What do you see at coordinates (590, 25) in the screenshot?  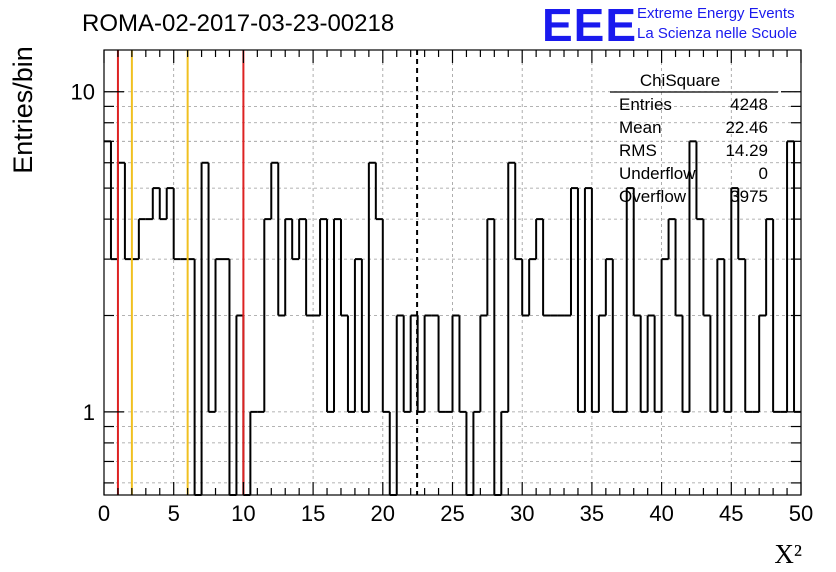 I see `eee-logo-mark: EEE` at bounding box center [590, 25].